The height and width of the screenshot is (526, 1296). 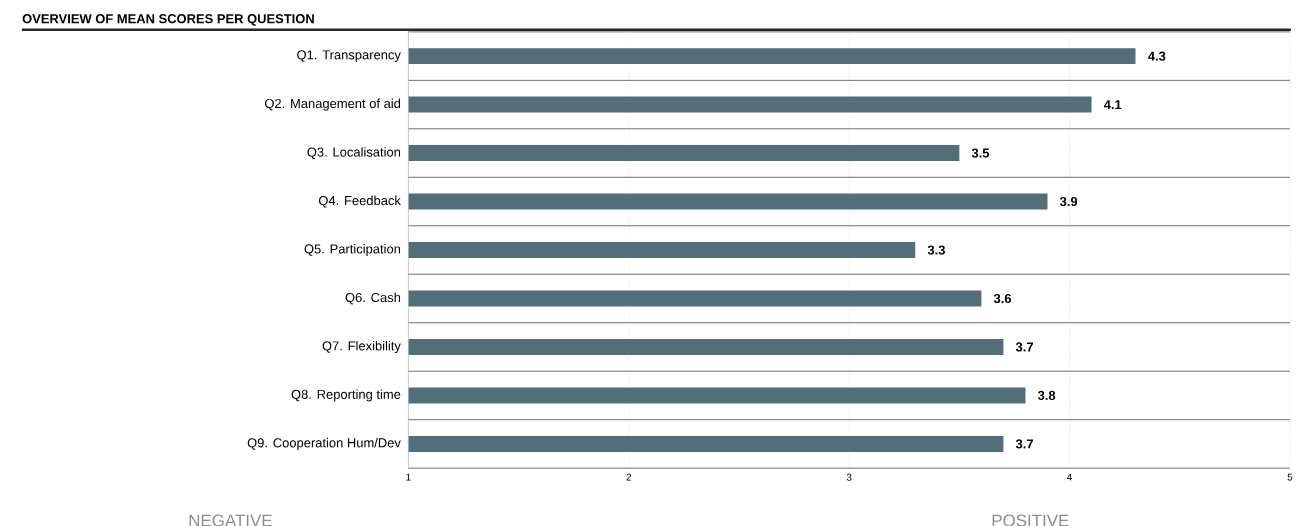 What do you see at coordinates (629, 477) in the screenshot?
I see `x-tick-label: 2` at bounding box center [629, 477].